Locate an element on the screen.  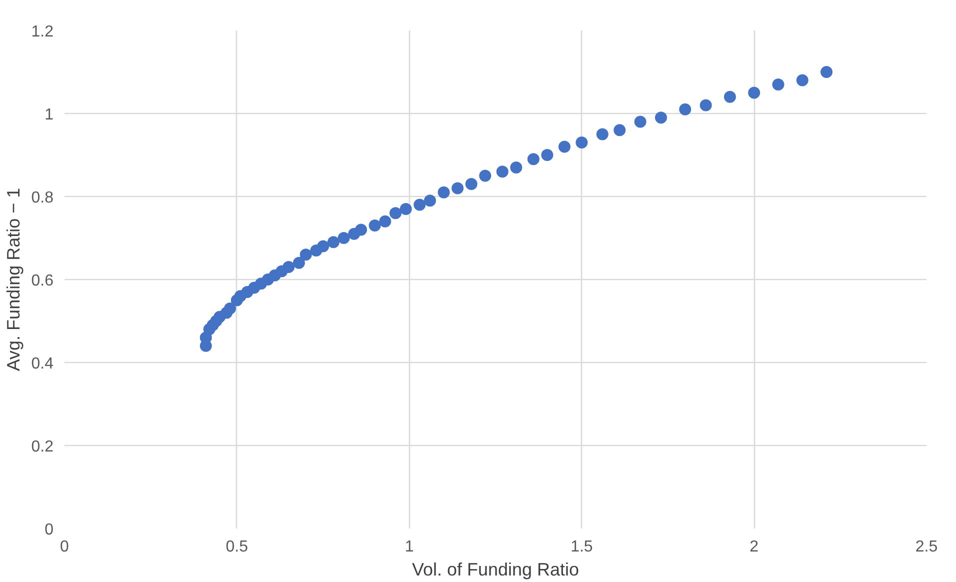
y-tick-label: 0.4 is located at coordinates (42, 364).